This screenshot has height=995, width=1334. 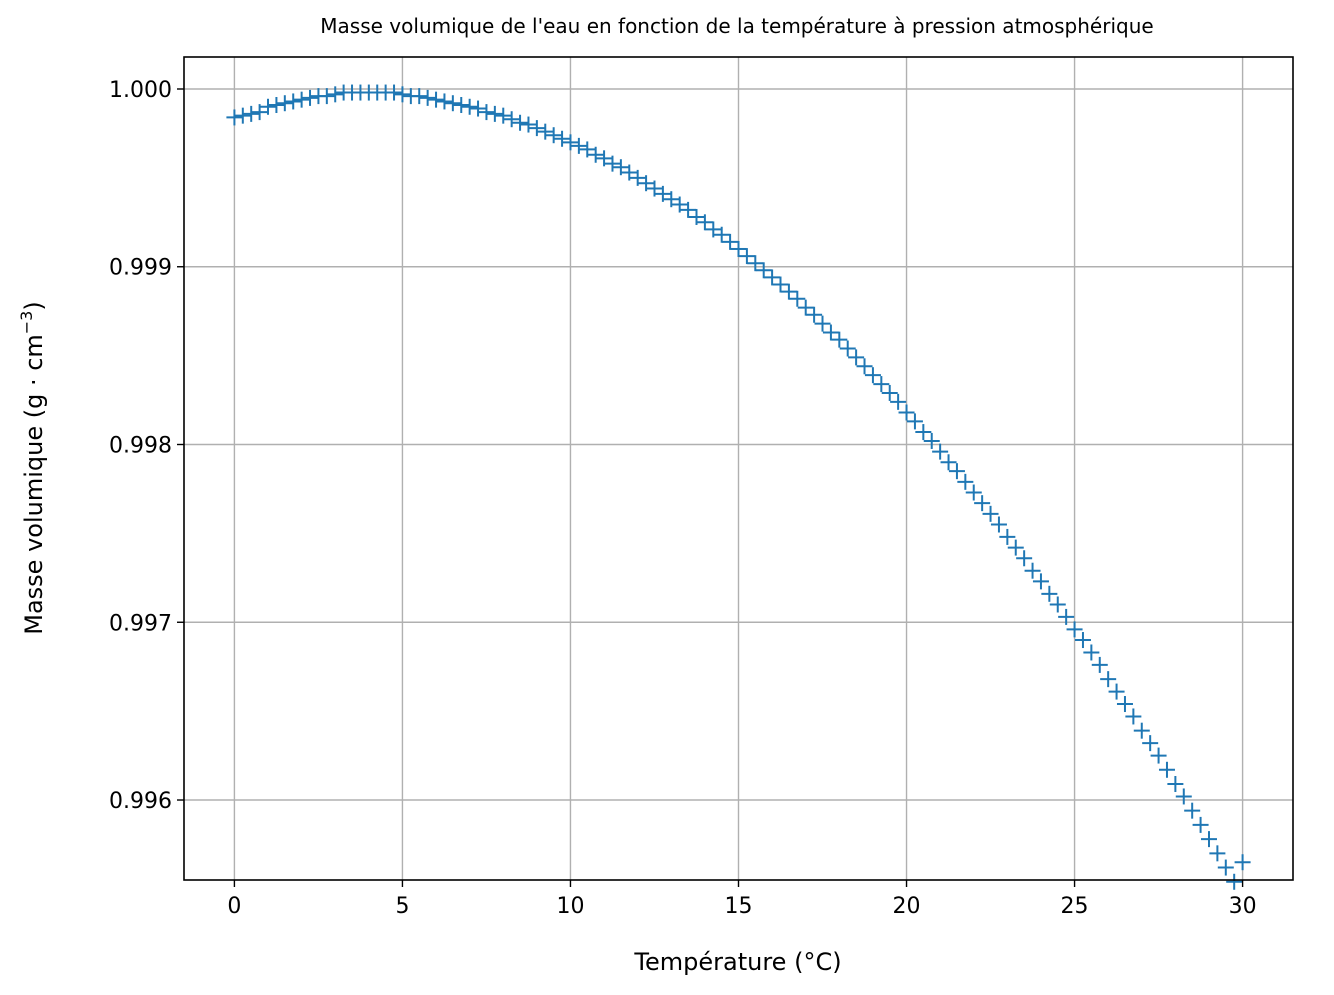 What do you see at coordinates (739, 906) in the screenshot?
I see `x-tick-label: 15` at bounding box center [739, 906].